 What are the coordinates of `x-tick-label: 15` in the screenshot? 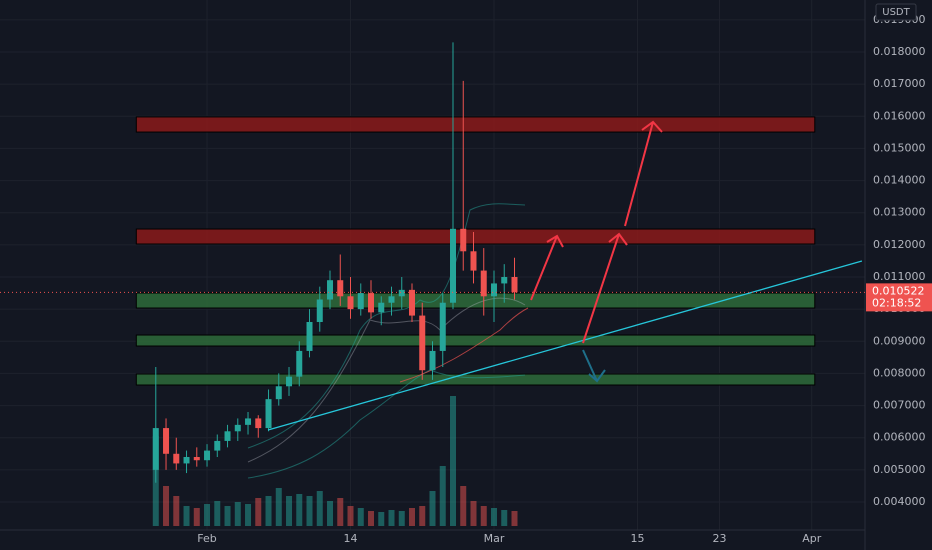 It's located at (637, 538).